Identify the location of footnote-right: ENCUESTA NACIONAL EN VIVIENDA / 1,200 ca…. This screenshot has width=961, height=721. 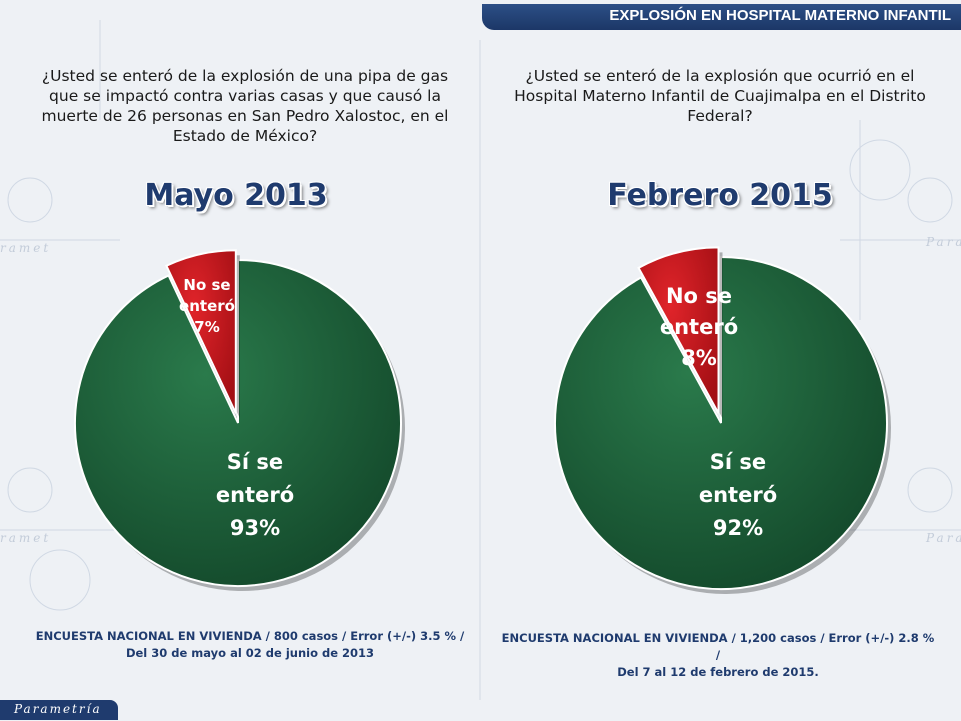
(718, 655).